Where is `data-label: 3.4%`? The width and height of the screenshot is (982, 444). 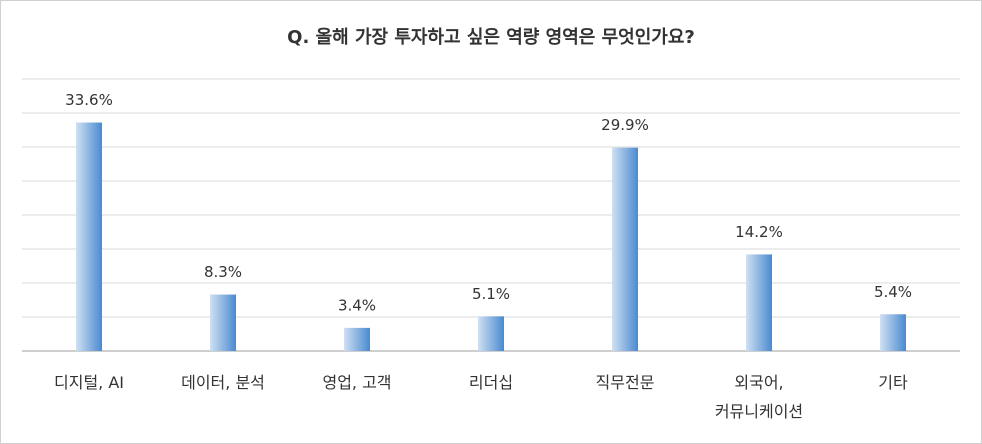 data-label: 3.4% is located at coordinates (357, 305).